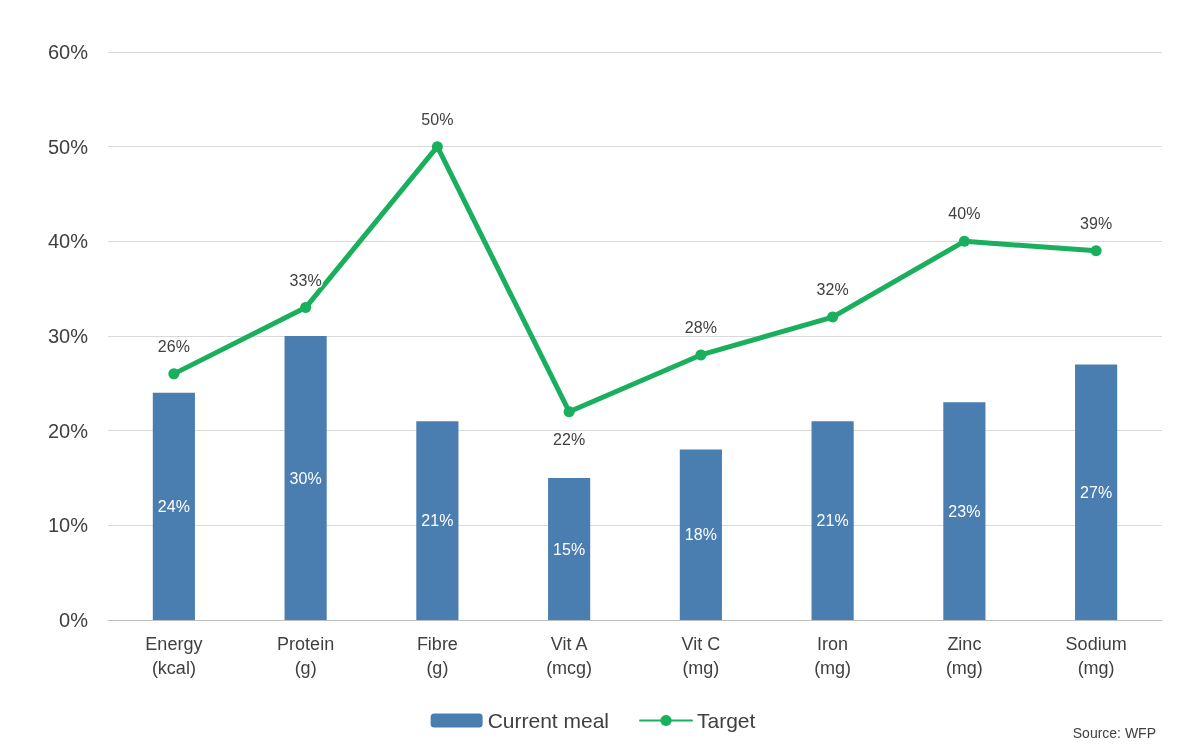 The image size is (1189, 756). I want to click on data-label: 40%, so click(964, 214).